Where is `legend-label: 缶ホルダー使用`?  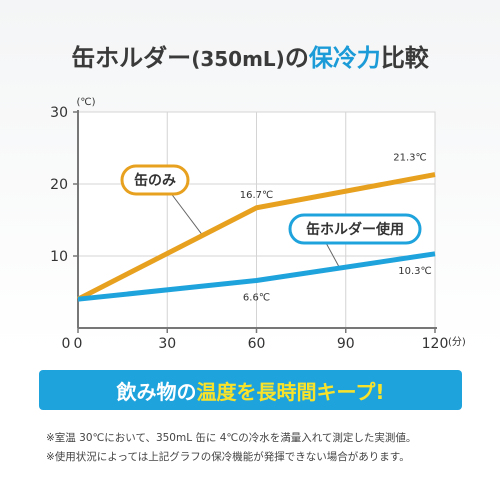 legend-label: 缶ホルダー使用 is located at coordinates (355, 229).